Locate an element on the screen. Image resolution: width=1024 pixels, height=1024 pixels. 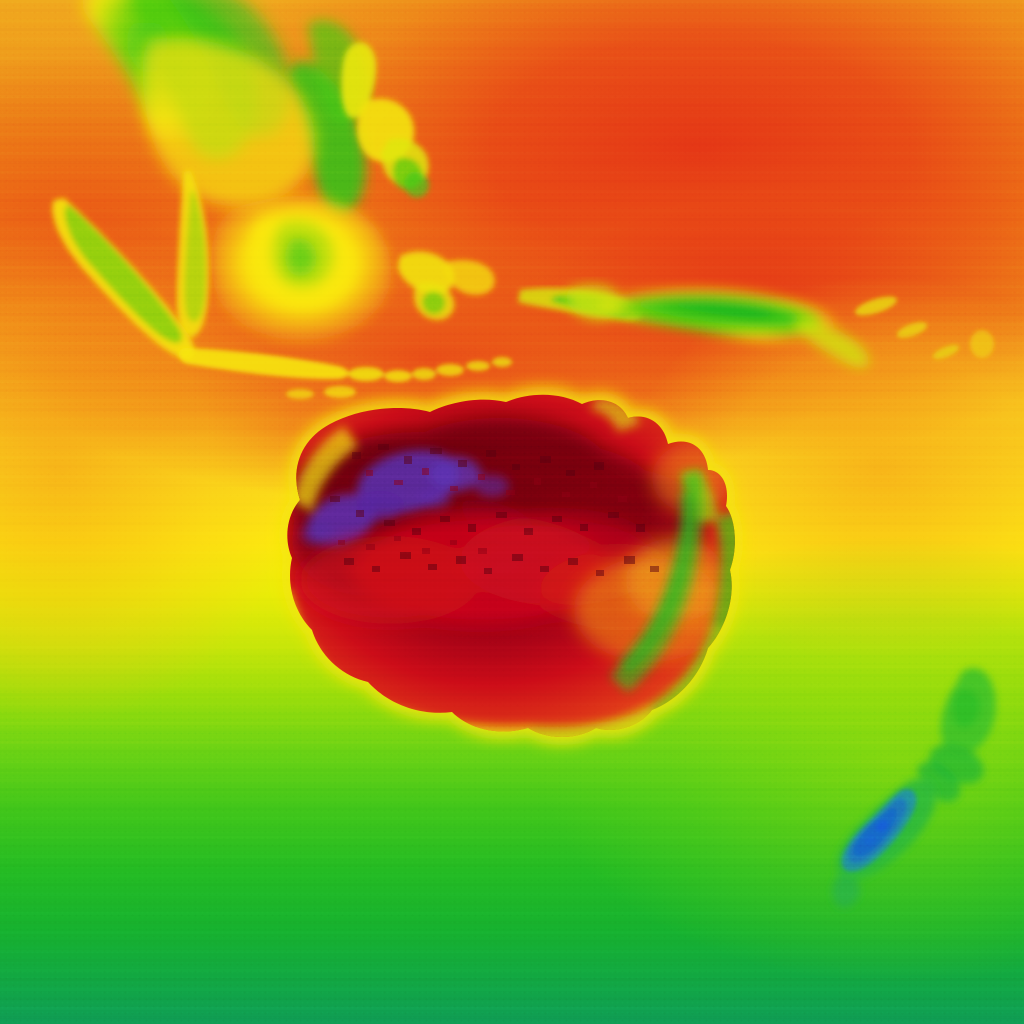
region-thailand-lowland is located at coordinates (229, 122).